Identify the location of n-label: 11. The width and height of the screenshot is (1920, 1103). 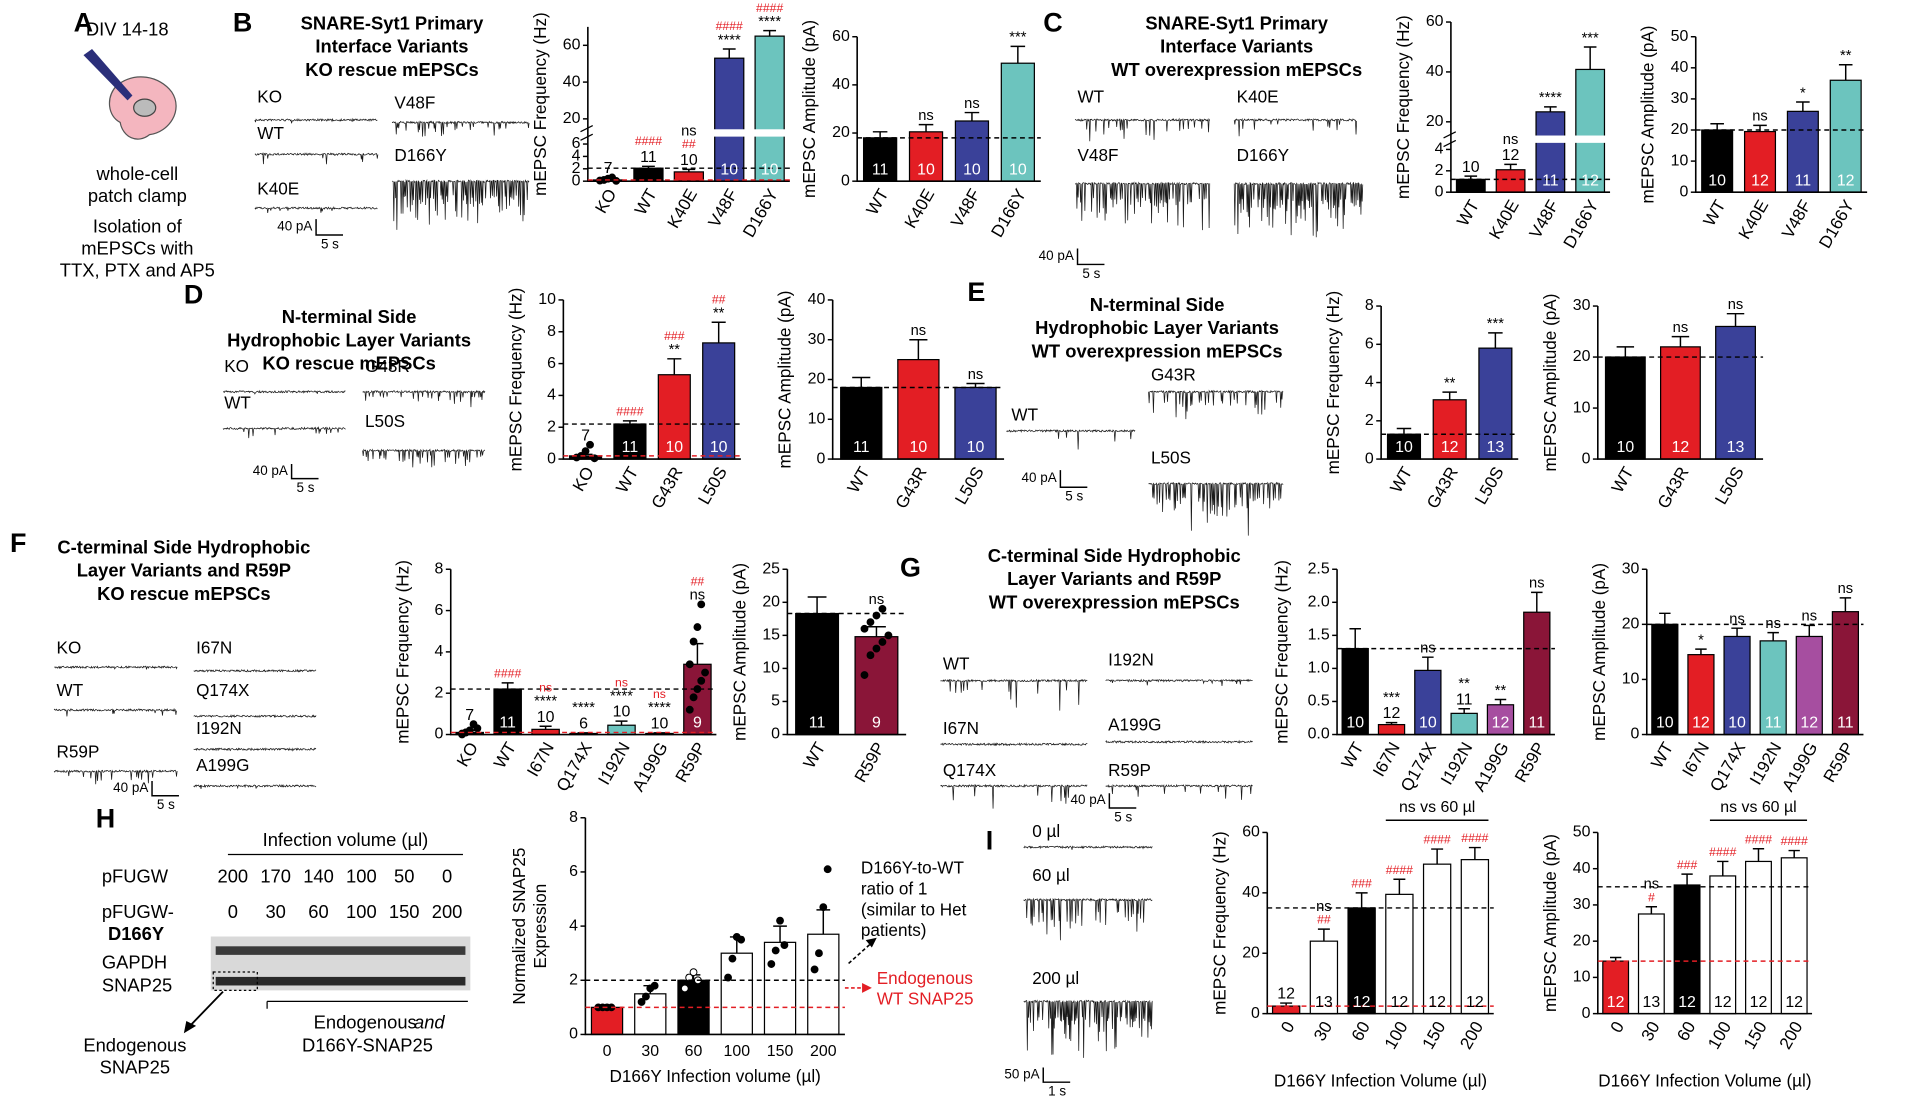
(1773, 723).